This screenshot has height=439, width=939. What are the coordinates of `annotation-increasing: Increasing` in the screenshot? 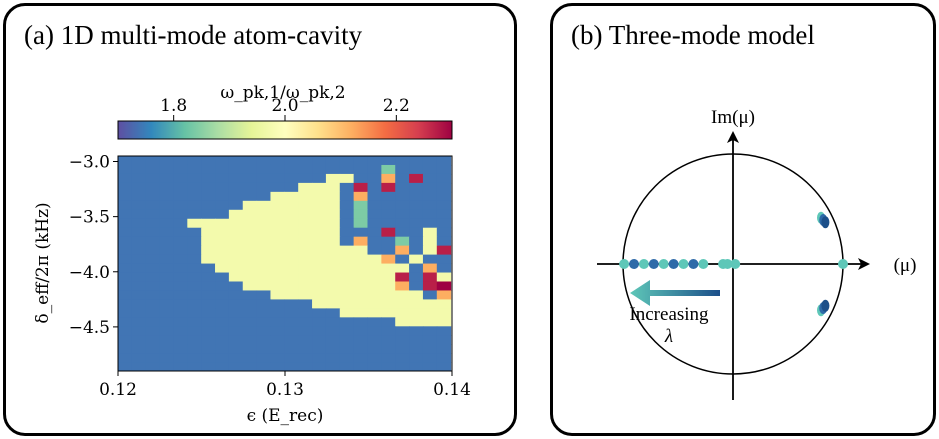 It's located at (669, 314).